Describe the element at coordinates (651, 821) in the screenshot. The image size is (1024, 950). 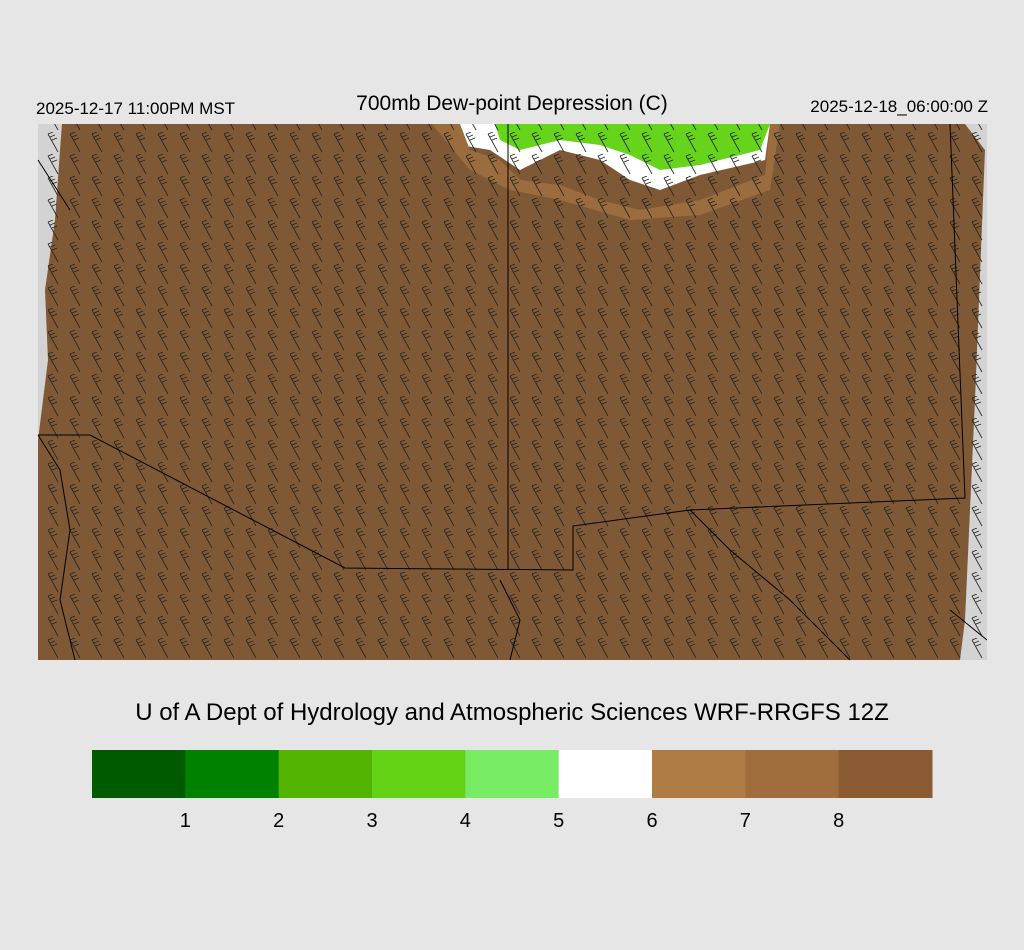
I see `colorbar-label: 6` at that location.